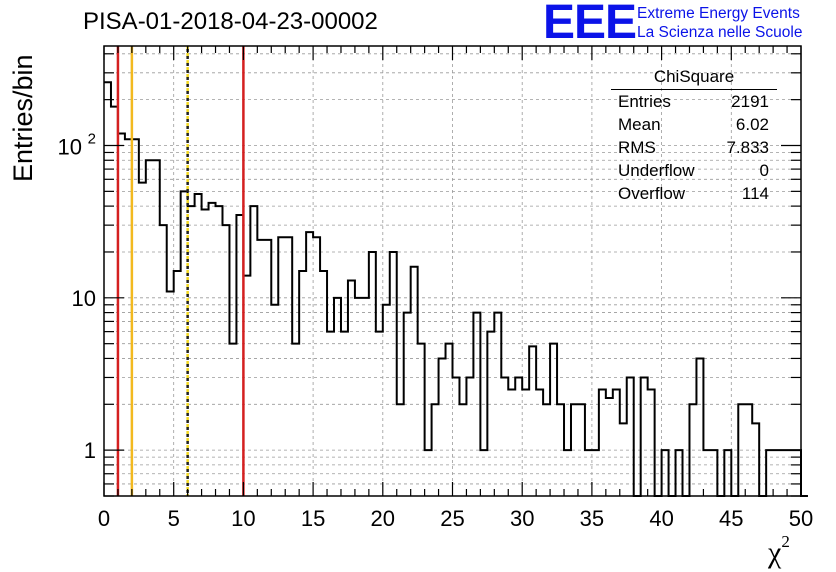  I want to click on stats-row-mean: Mean 6.02, so click(694, 124).